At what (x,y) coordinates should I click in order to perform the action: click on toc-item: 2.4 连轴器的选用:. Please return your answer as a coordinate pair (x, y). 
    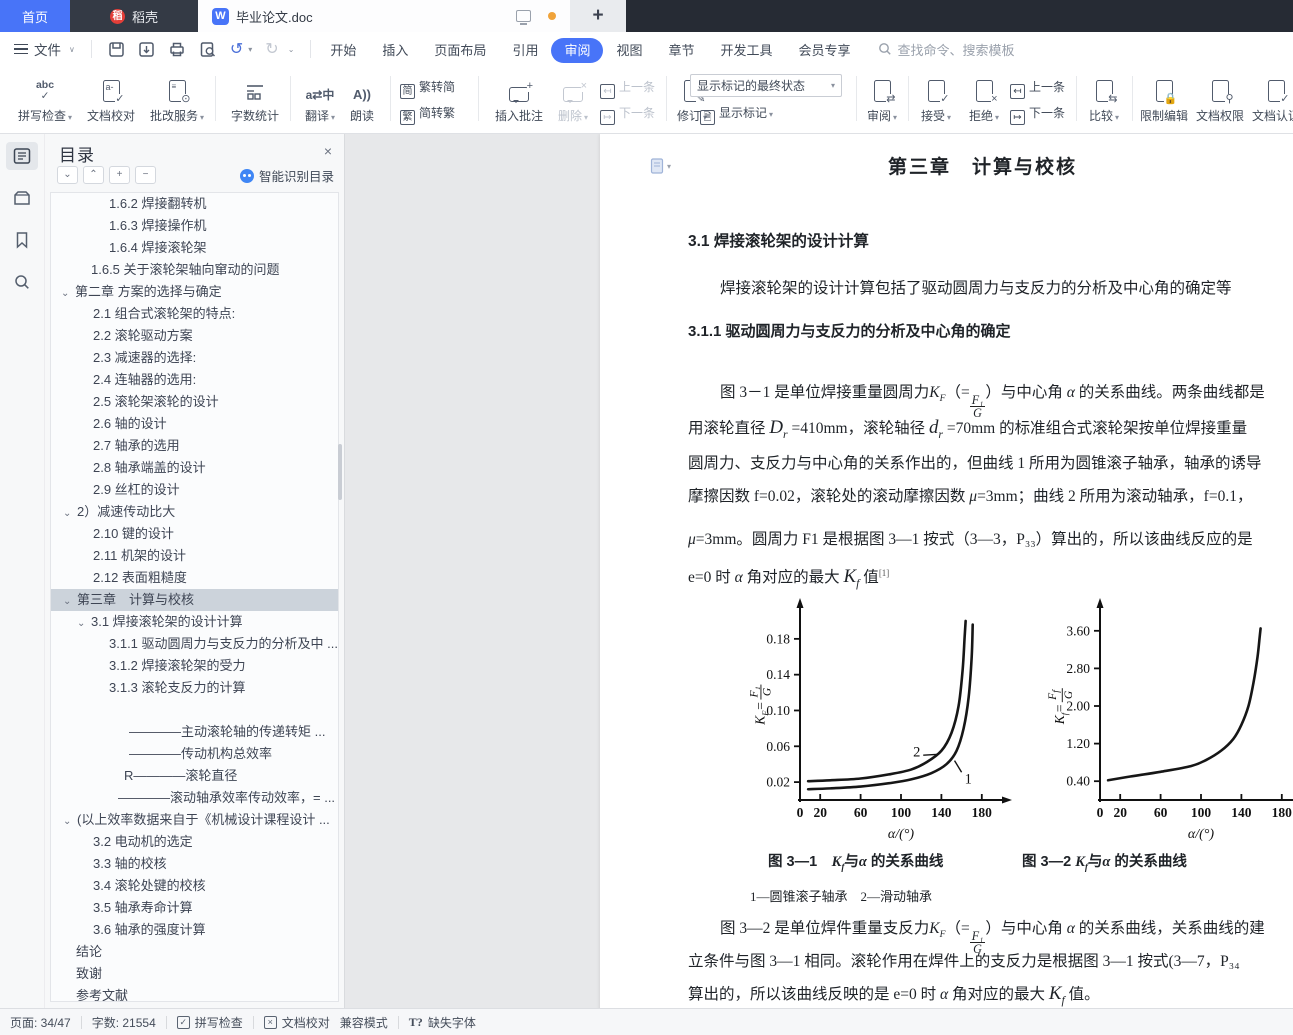
    Looking at the image, I should click on (194, 380).